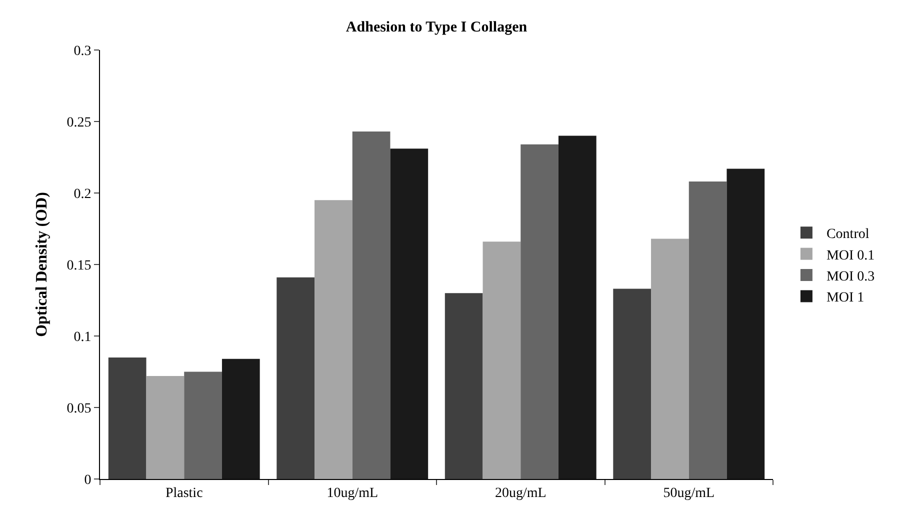  Describe the element at coordinates (88, 480) in the screenshot. I see `y-tick-label: 0` at that location.